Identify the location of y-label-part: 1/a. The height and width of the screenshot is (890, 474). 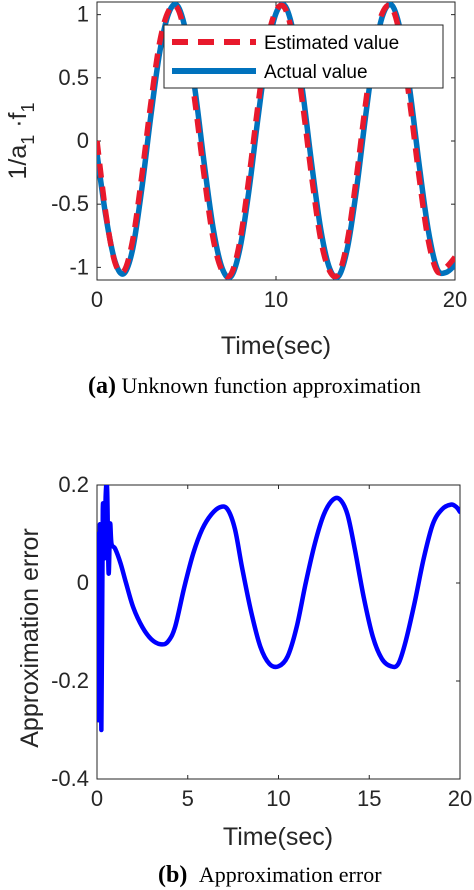
(18, 162).